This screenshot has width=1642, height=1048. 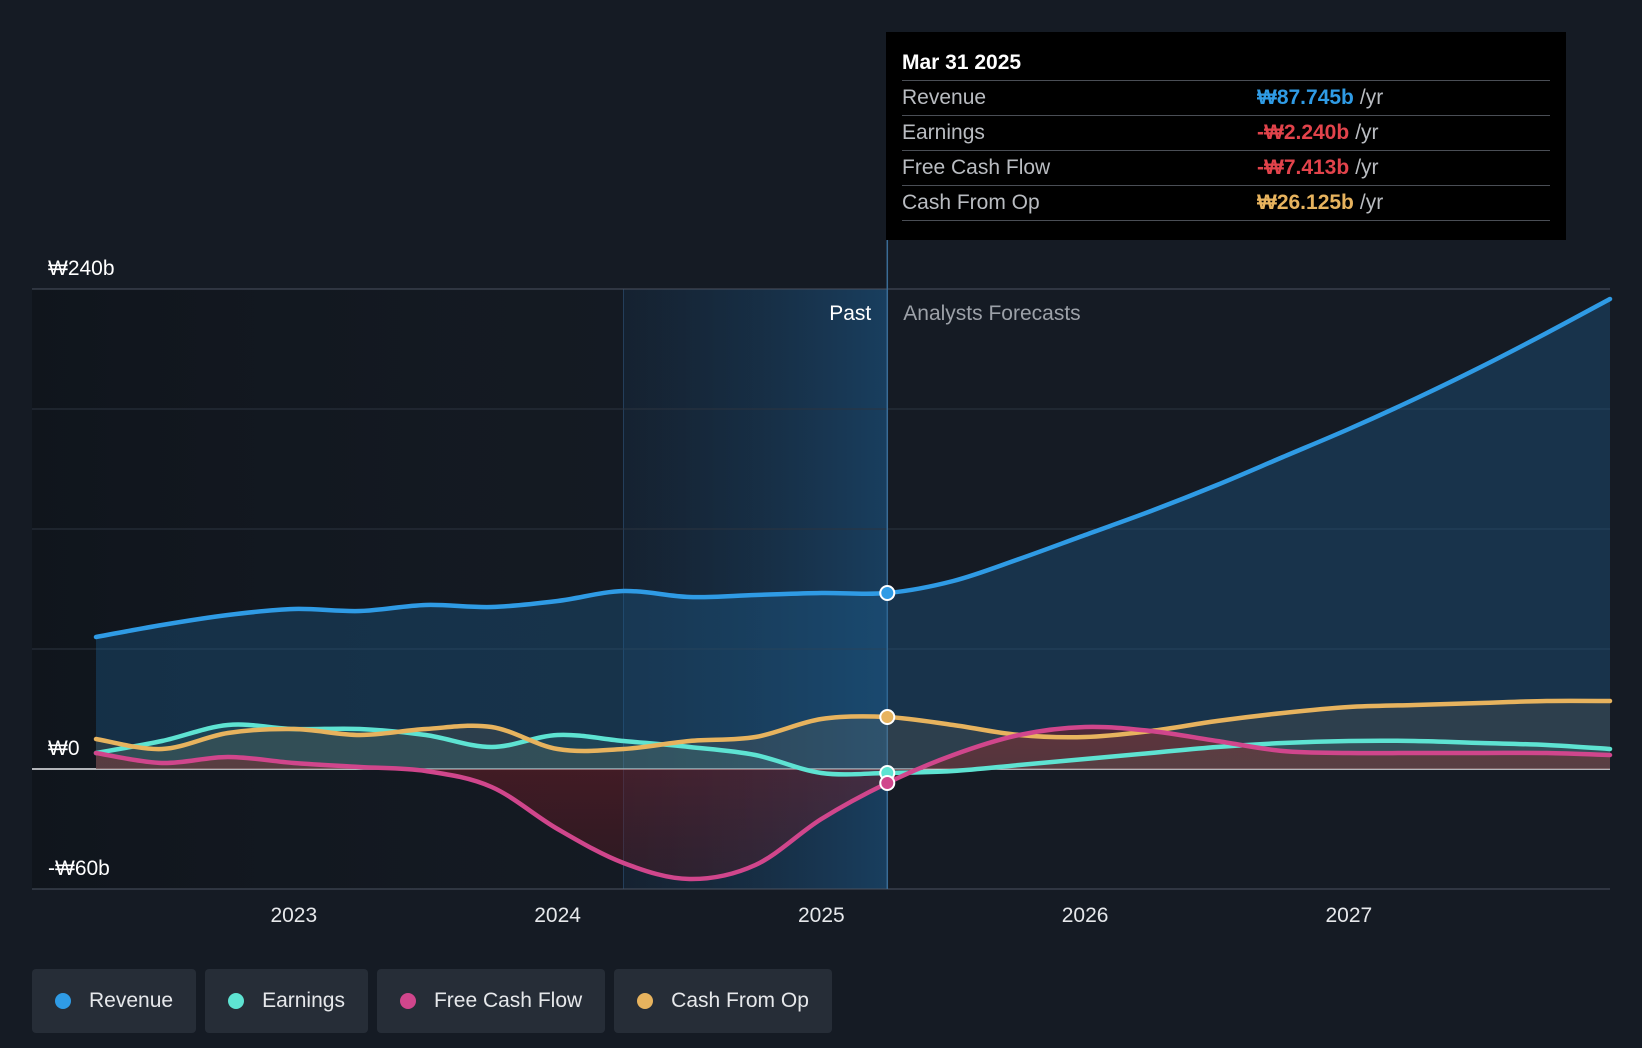 I want to click on x-tick-label: 2026, so click(x=1085, y=915).